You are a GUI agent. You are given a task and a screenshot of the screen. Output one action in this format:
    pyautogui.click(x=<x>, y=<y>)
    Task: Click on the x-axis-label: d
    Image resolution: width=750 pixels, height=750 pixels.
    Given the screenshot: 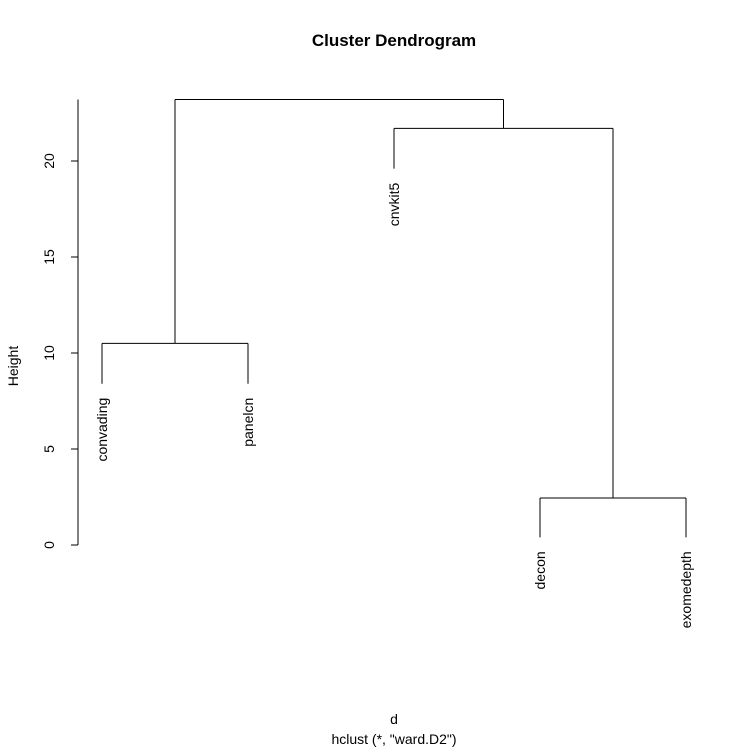 What is the action you would take?
    pyautogui.click(x=394, y=719)
    